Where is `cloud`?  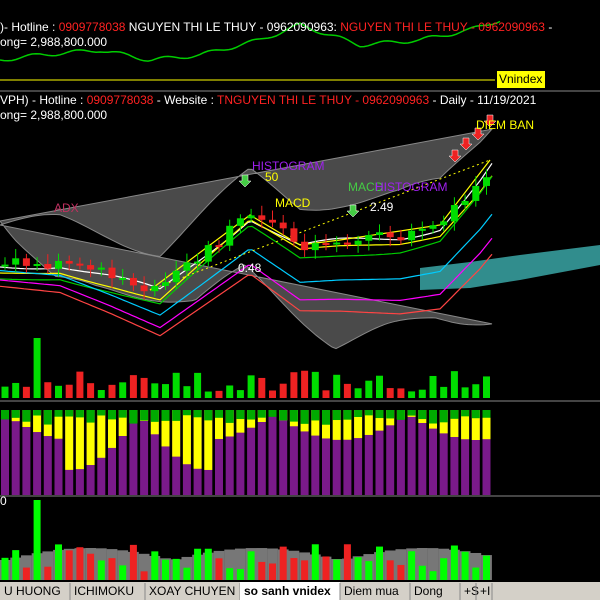
cloud is located at coordinates (510, 267).